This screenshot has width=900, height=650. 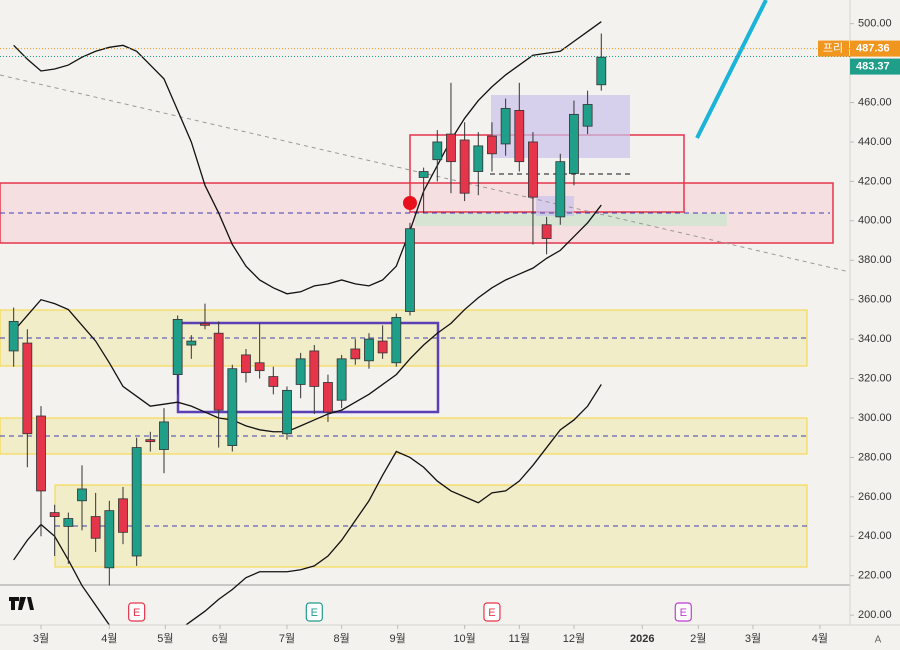 I want to click on y-tick-label: 220.00, so click(x=875, y=576).